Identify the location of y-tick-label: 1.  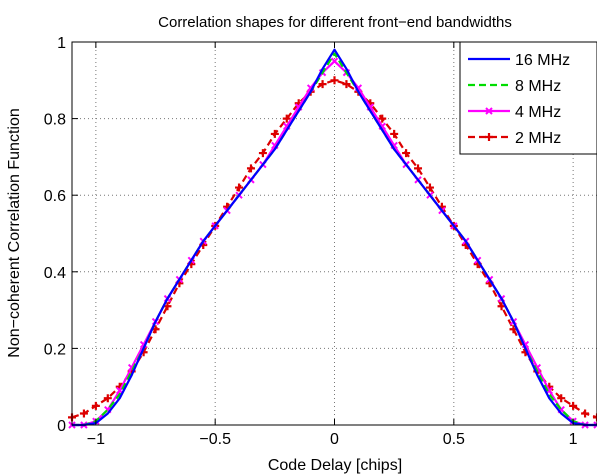
(61, 43).